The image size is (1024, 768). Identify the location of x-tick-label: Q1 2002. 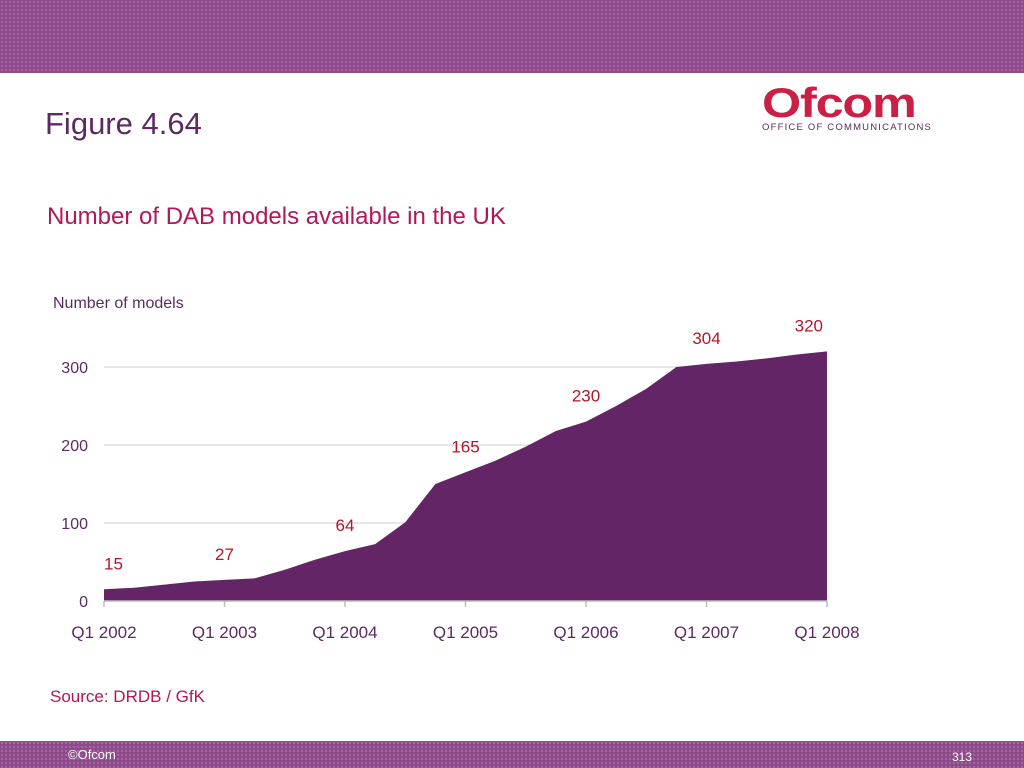
(103, 632).